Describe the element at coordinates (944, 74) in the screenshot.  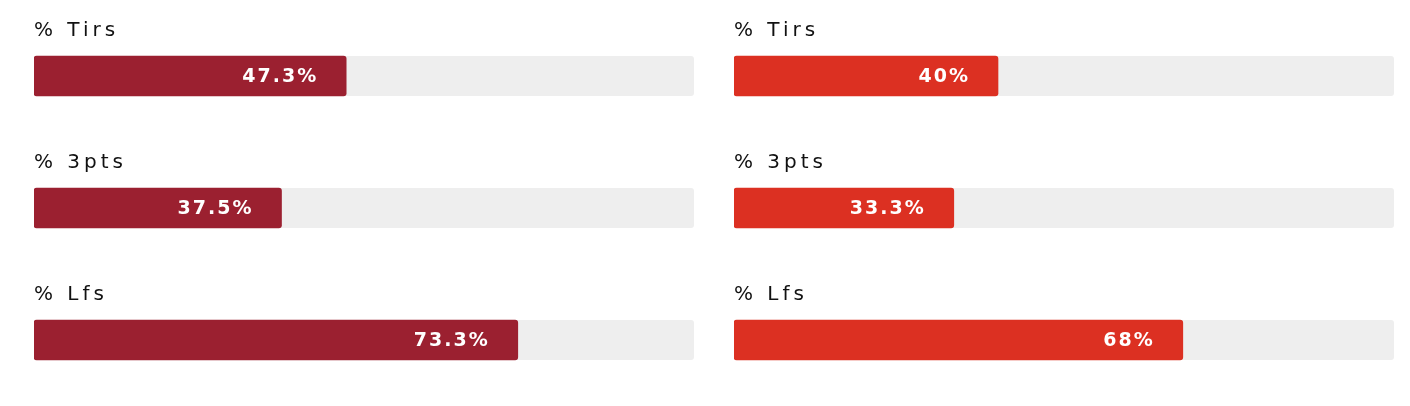
I see `data-label: 40%` at that location.